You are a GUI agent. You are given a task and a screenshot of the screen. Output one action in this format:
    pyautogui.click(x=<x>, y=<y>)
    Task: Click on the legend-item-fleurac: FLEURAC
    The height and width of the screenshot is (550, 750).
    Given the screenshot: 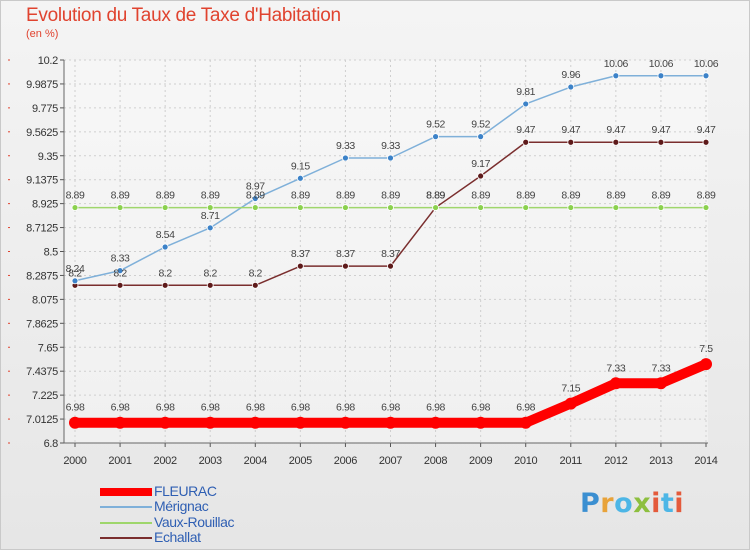 What is the action you would take?
    pyautogui.click(x=200, y=491)
    